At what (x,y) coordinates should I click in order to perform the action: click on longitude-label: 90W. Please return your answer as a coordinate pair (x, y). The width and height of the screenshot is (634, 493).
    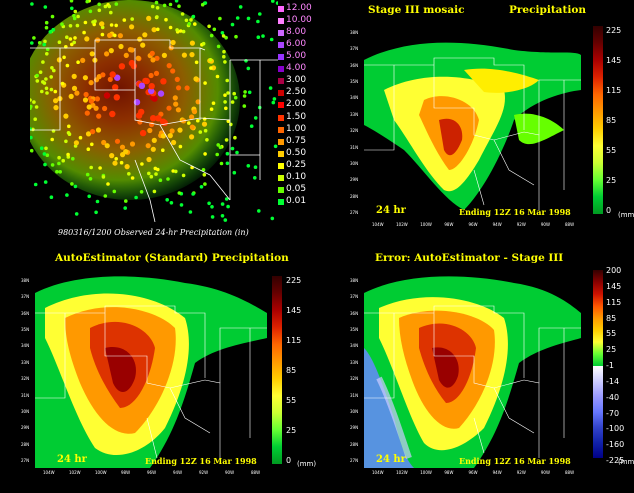
    Looking at the image, I should click on (545, 224).